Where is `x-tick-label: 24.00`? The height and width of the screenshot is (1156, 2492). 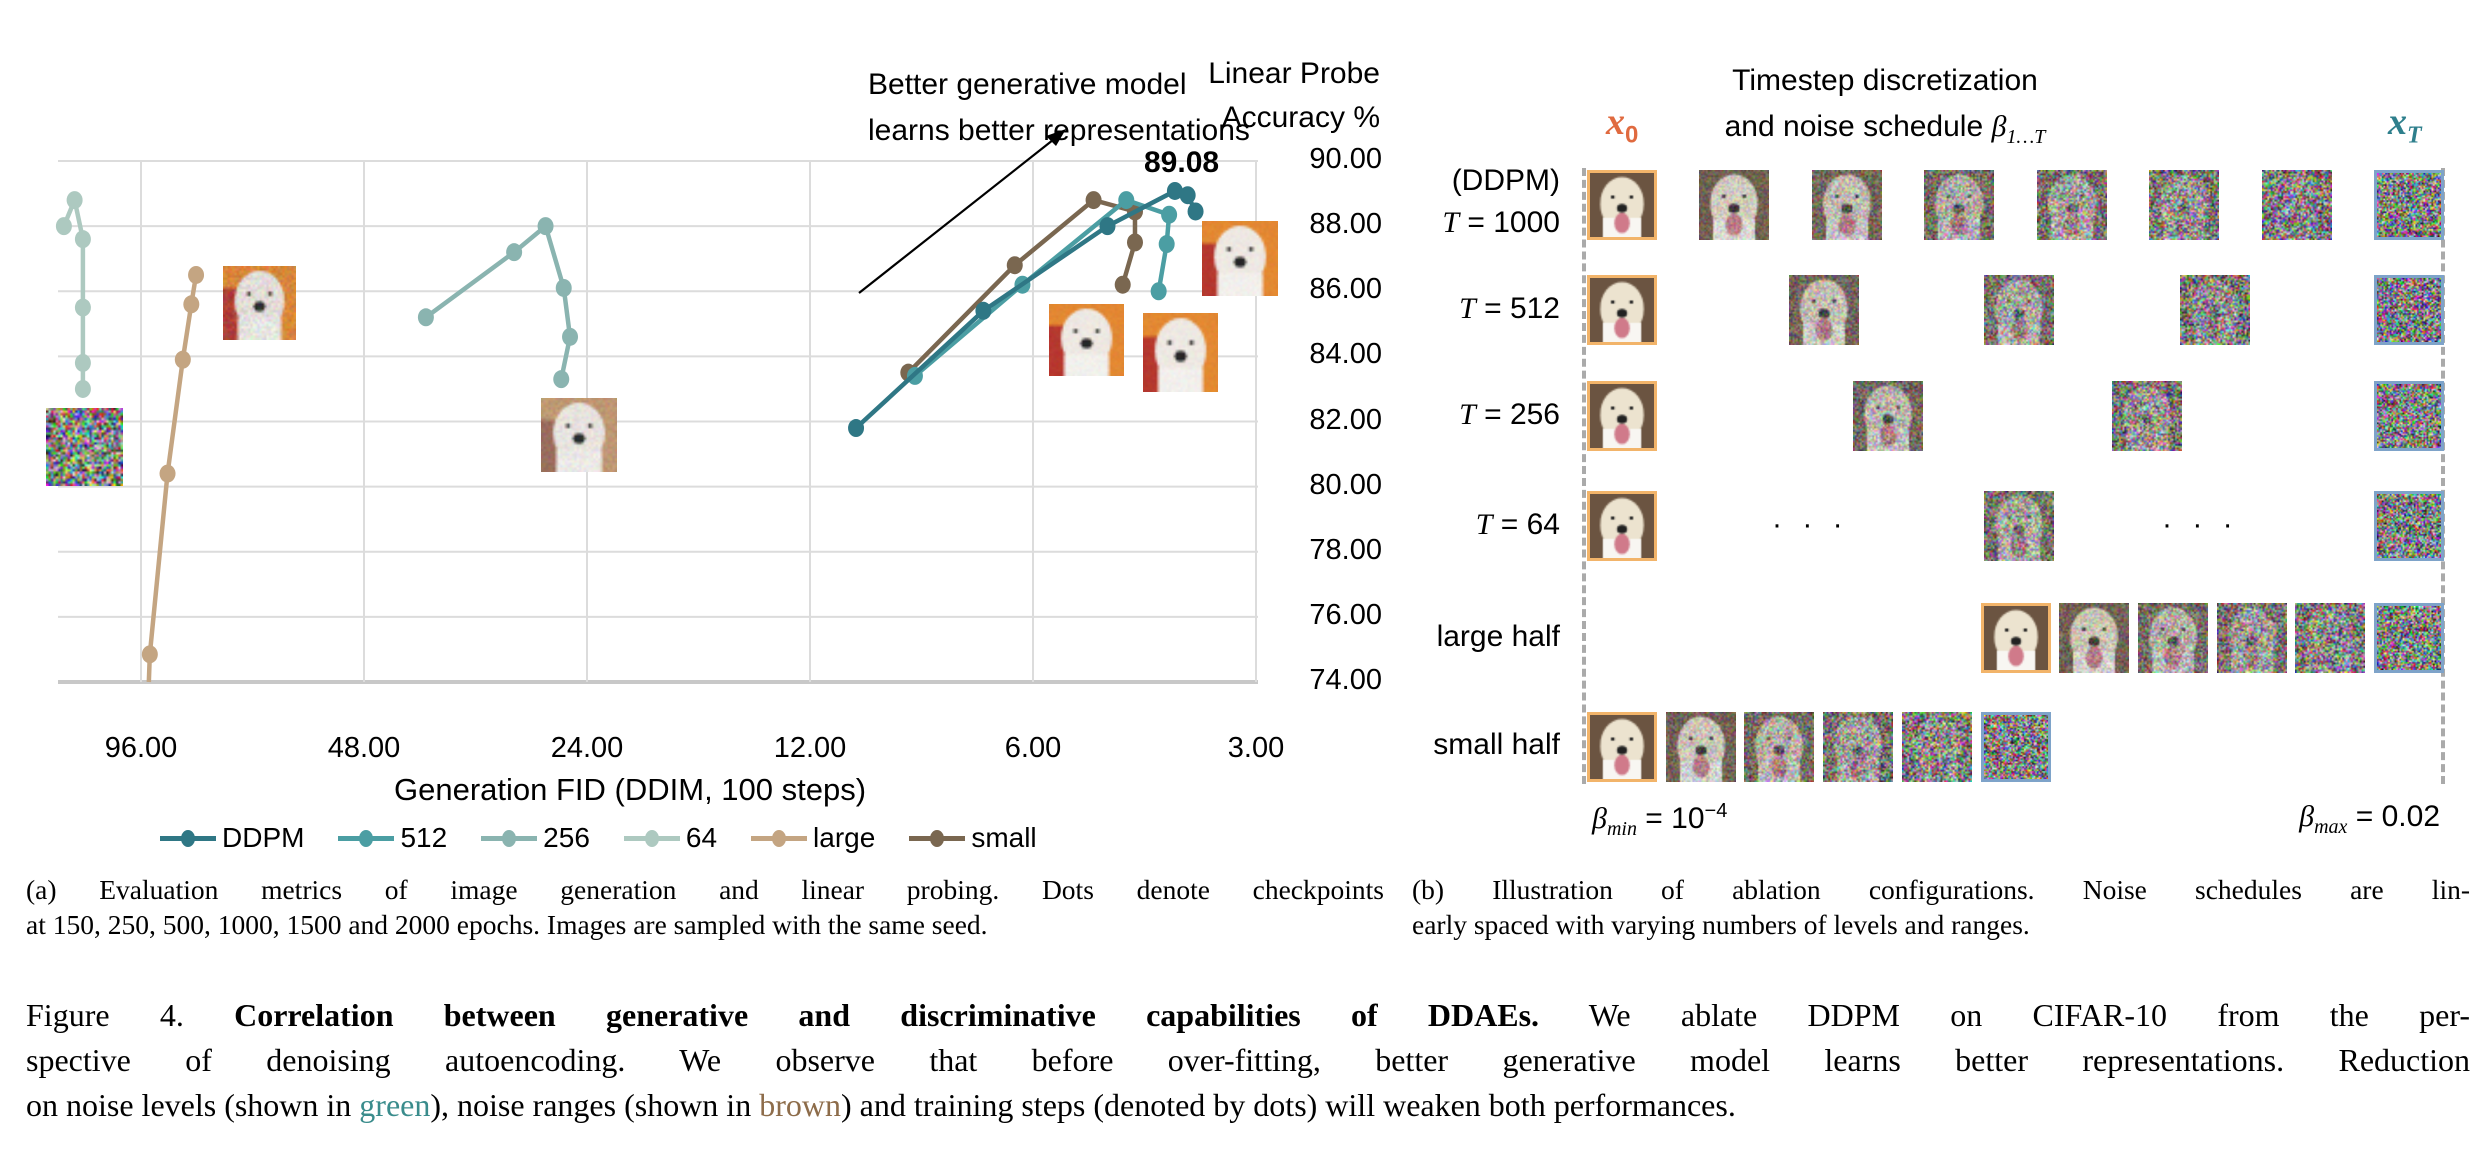 x-tick-label: 24.00 is located at coordinates (587, 748).